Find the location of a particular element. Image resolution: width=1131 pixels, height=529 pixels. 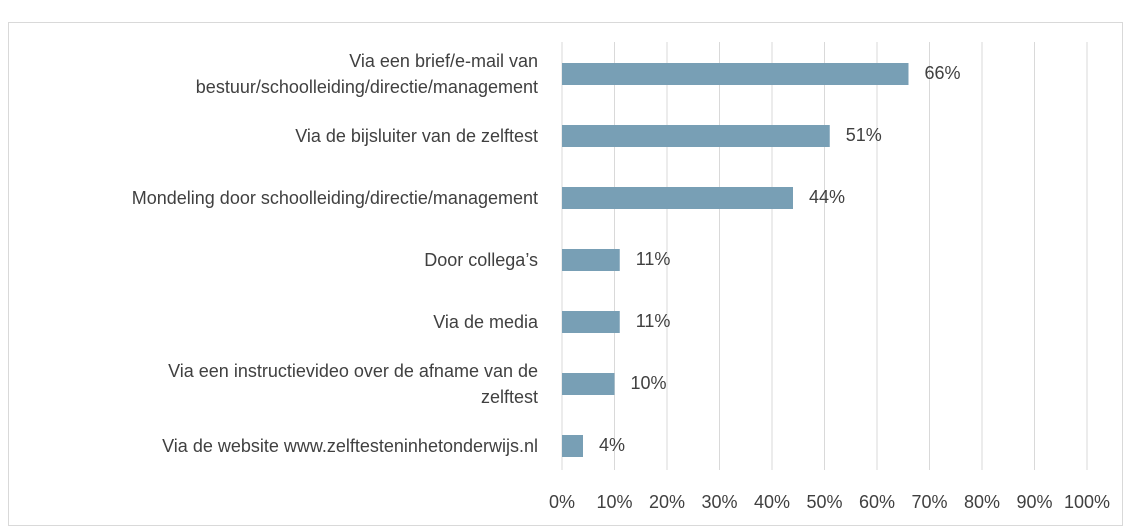

x-tick-label: 0% is located at coordinates (562, 502).